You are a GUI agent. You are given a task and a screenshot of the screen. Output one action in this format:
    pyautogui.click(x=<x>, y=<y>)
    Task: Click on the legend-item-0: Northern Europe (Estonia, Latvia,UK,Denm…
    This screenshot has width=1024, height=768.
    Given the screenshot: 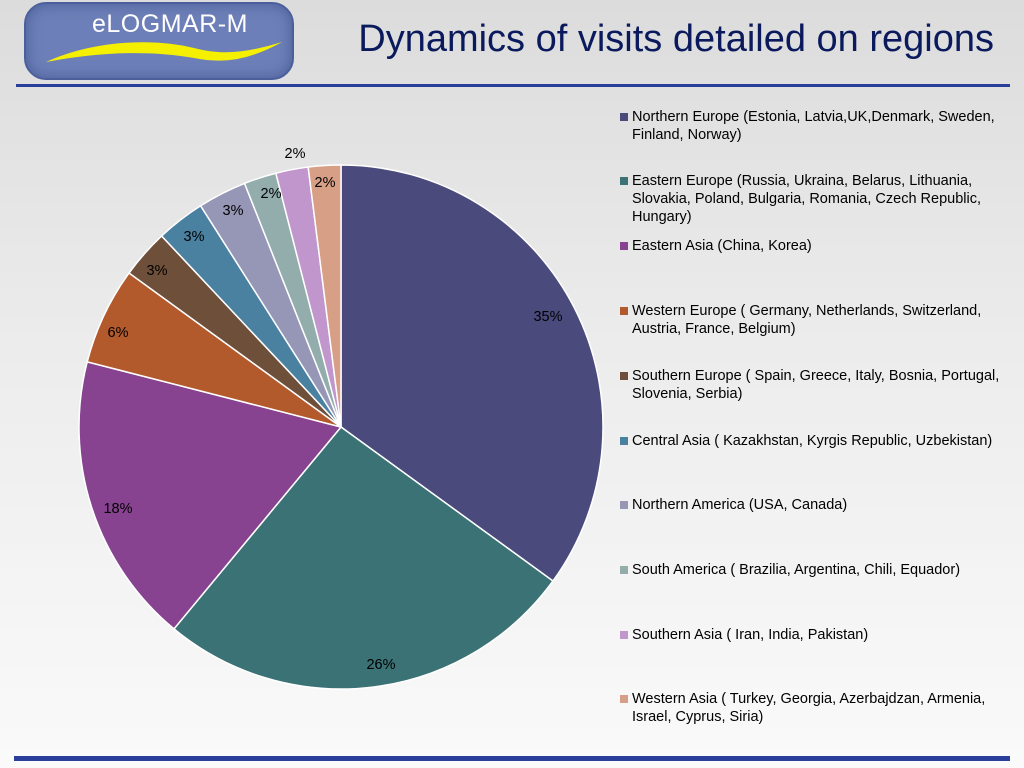 What is the action you would take?
    pyautogui.click(x=815, y=126)
    